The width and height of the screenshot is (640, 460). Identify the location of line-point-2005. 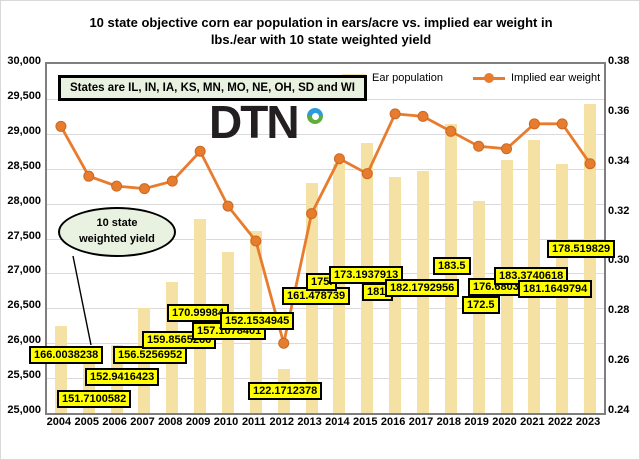
(89, 176).